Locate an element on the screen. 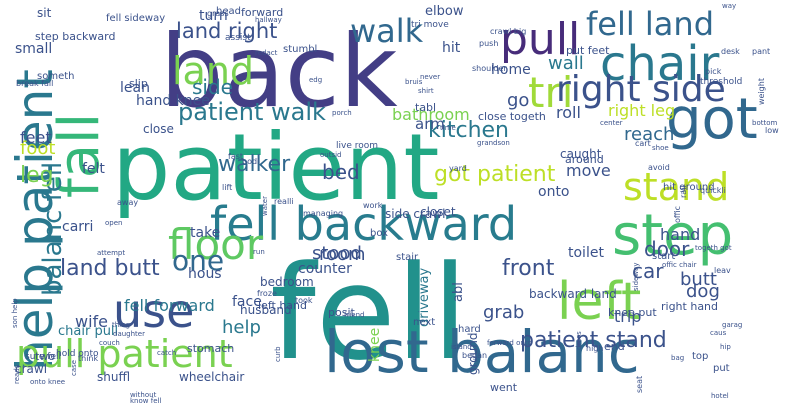  word-grab: grab is located at coordinates (504, 312).